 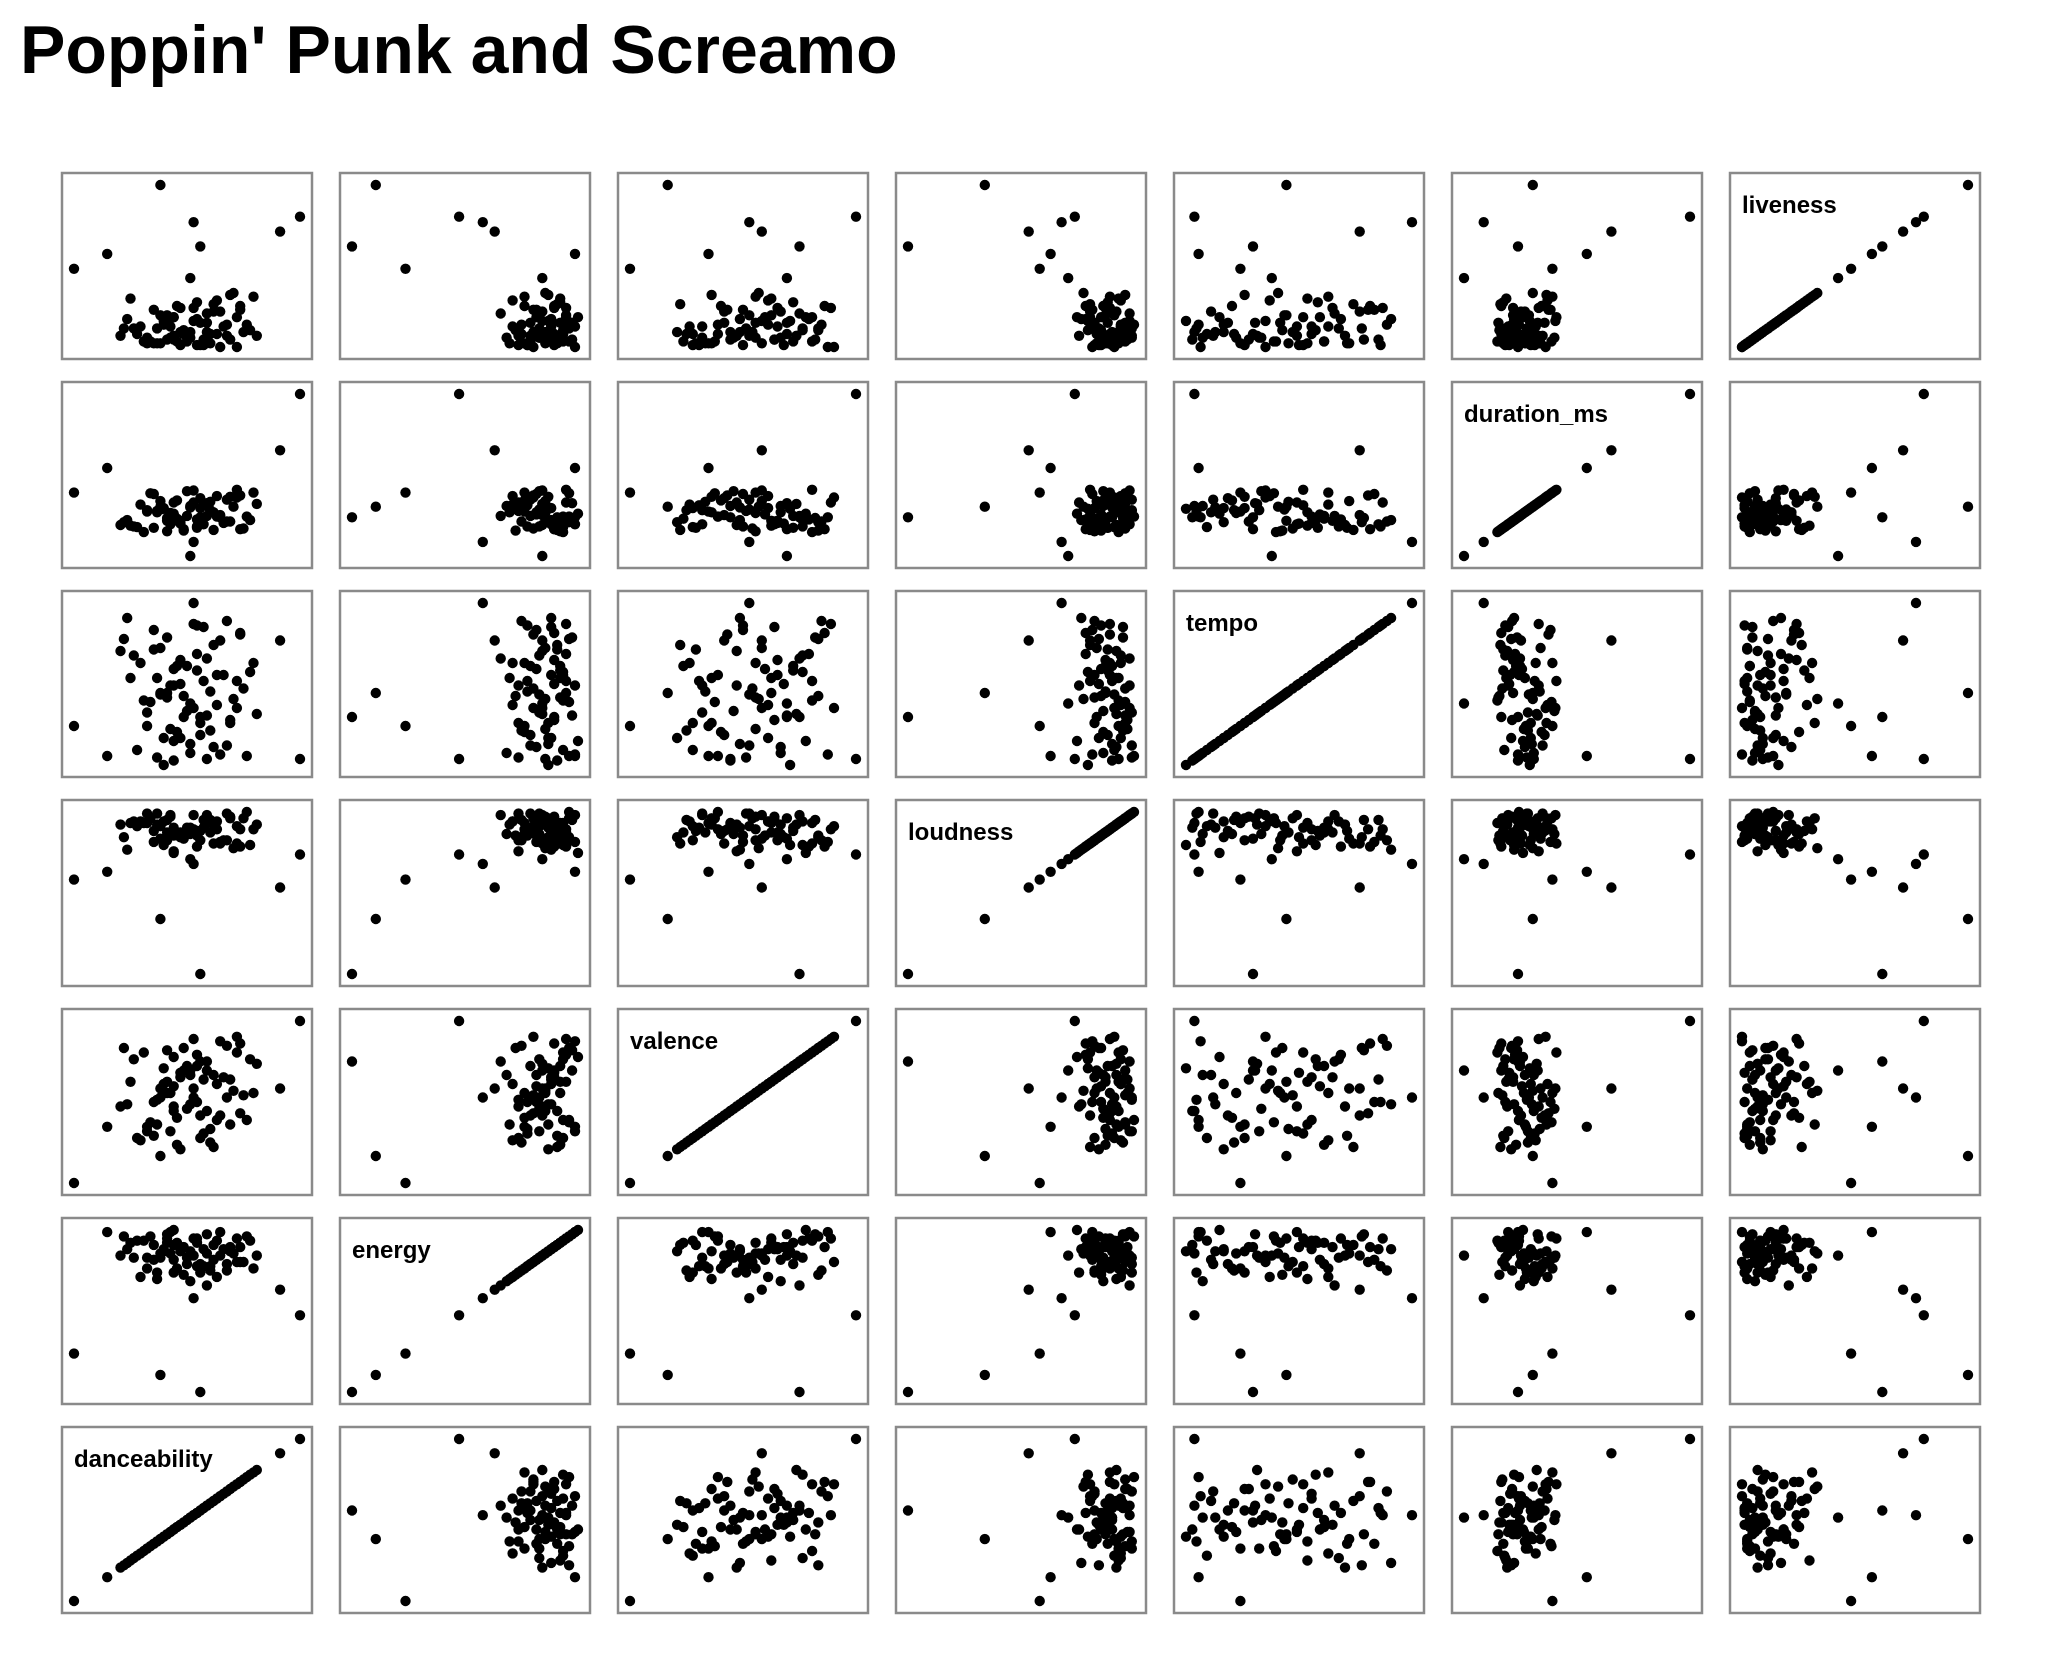 What do you see at coordinates (1577, 266) in the screenshot?
I see `panel-frame` at bounding box center [1577, 266].